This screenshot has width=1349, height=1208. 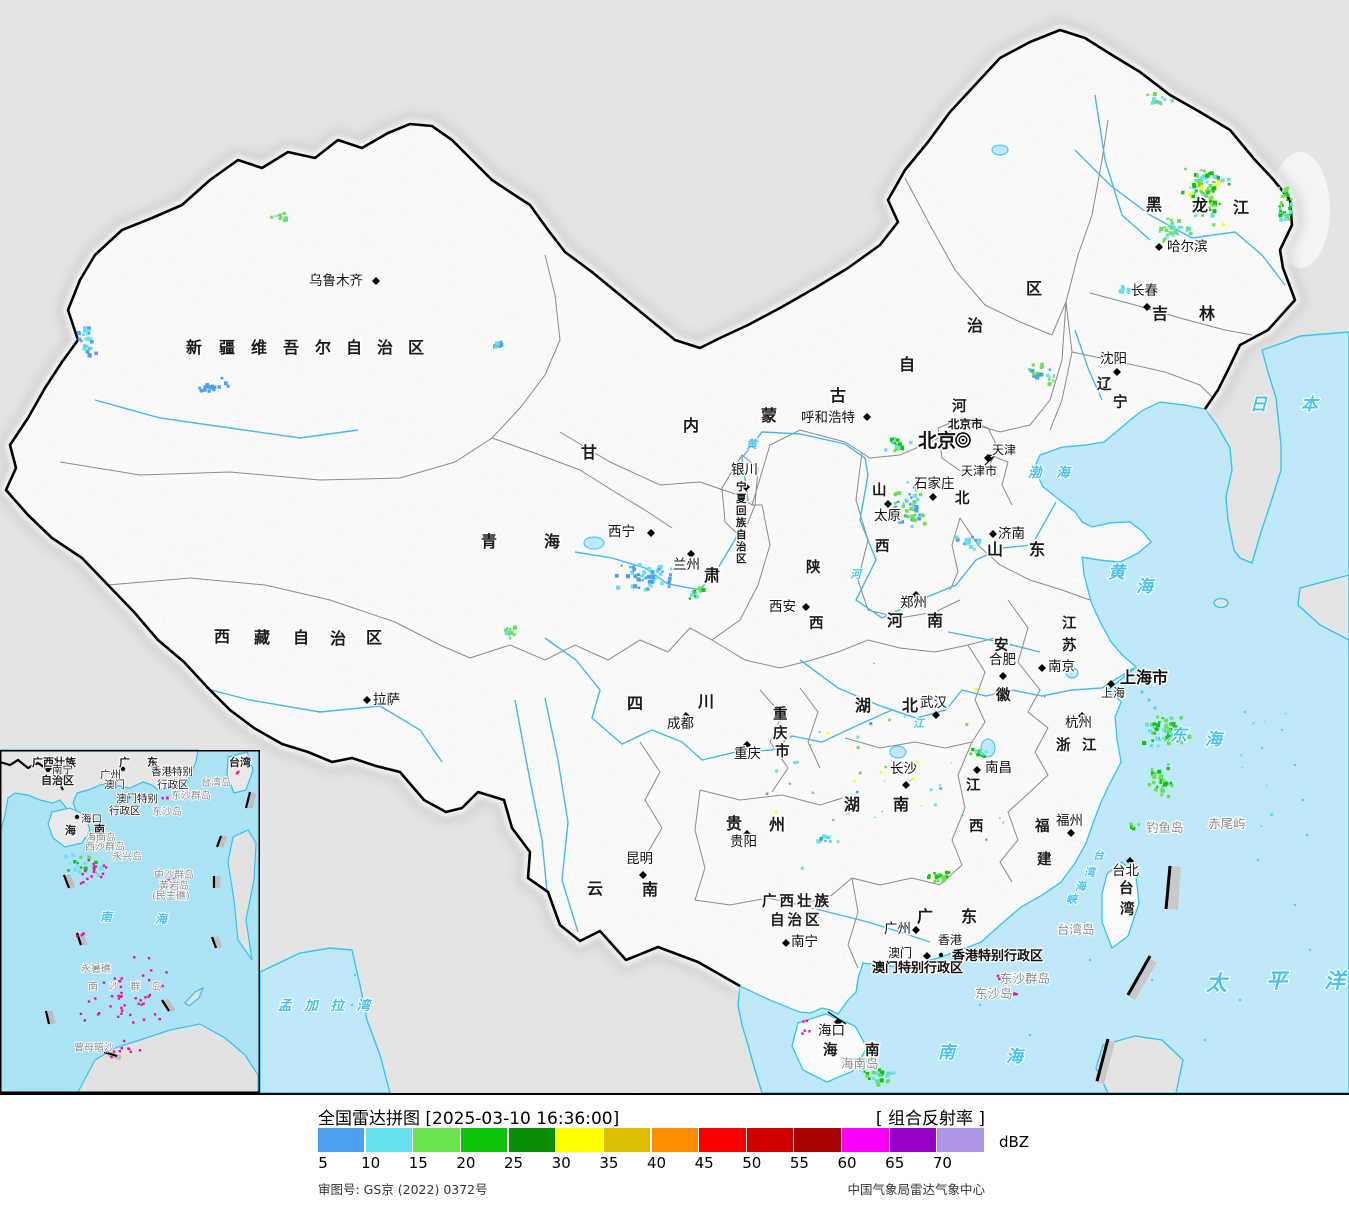 I want to click on province-label: 市, so click(x=782, y=751).